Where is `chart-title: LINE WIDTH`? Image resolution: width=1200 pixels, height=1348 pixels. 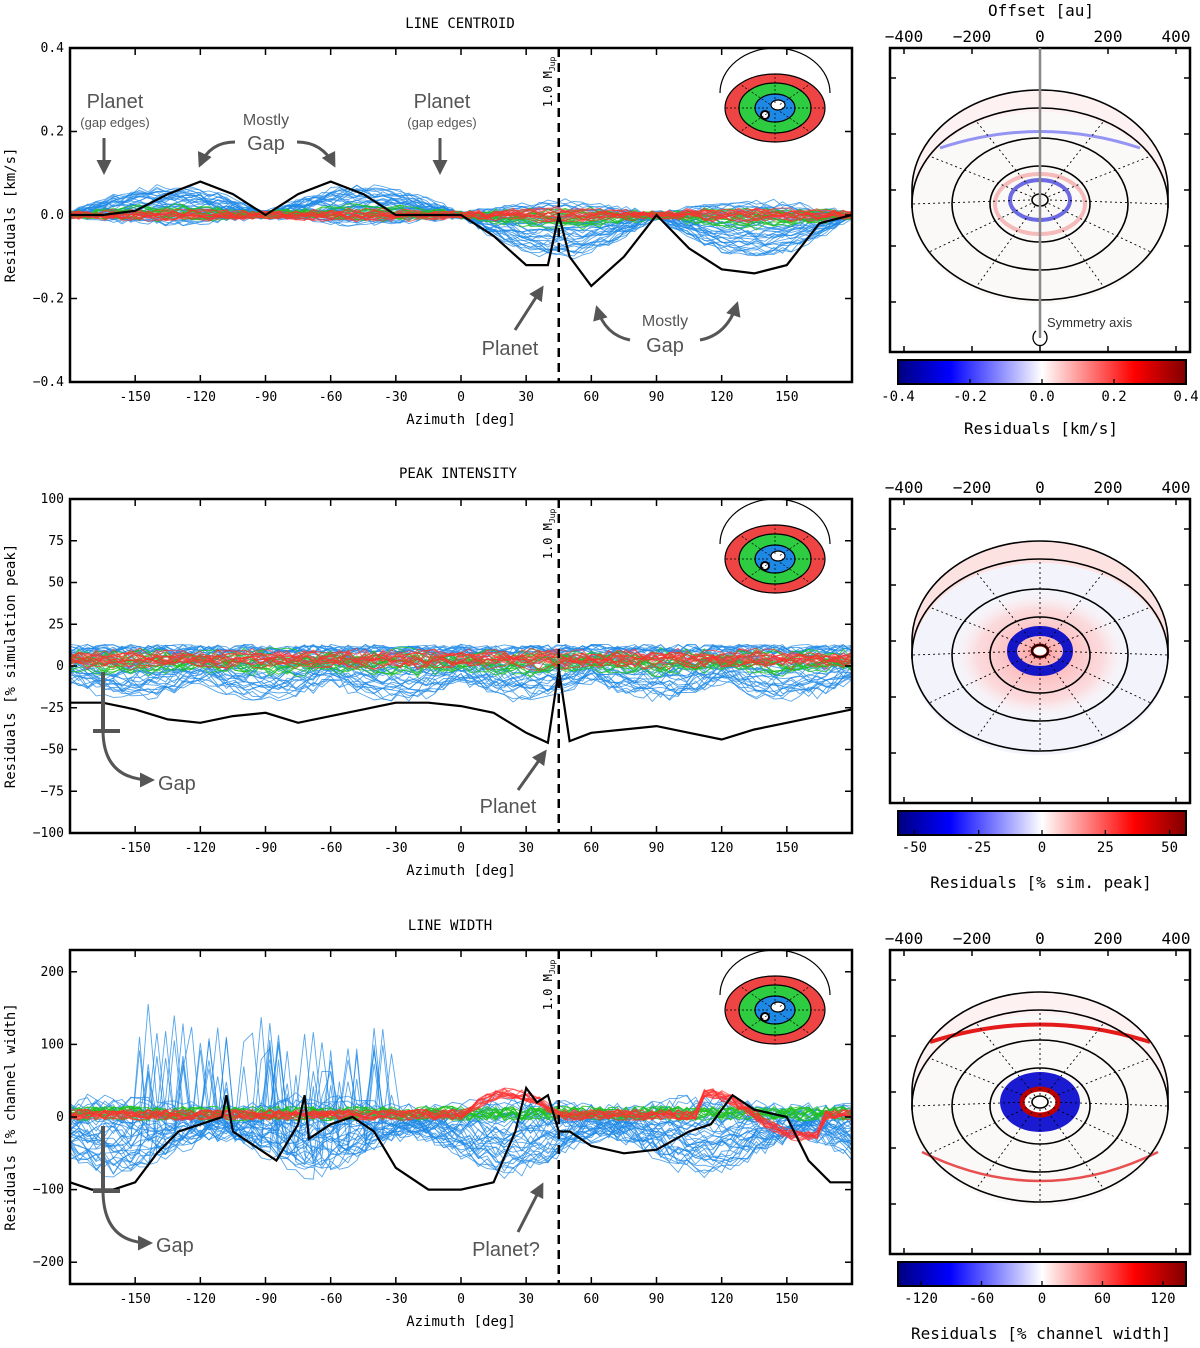 chart-title: LINE WIDTH is located at coordinates (450, 926).